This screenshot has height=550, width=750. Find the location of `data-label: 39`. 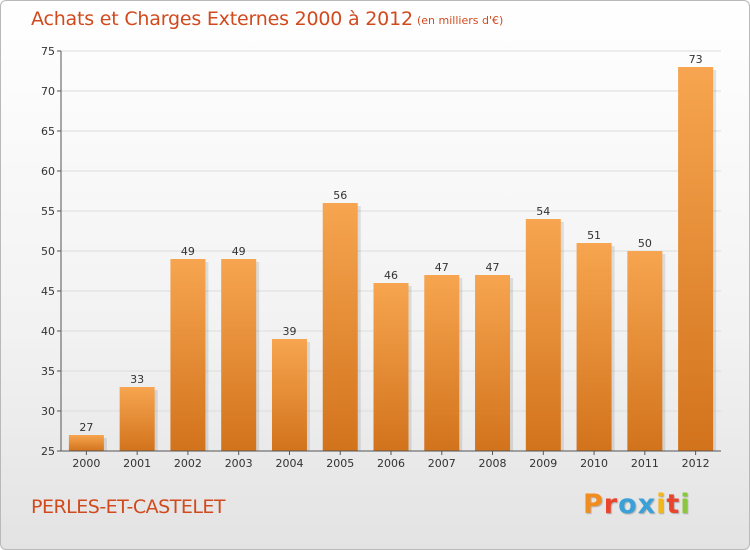

data-label: 39 is located at coordinates (289, 331).